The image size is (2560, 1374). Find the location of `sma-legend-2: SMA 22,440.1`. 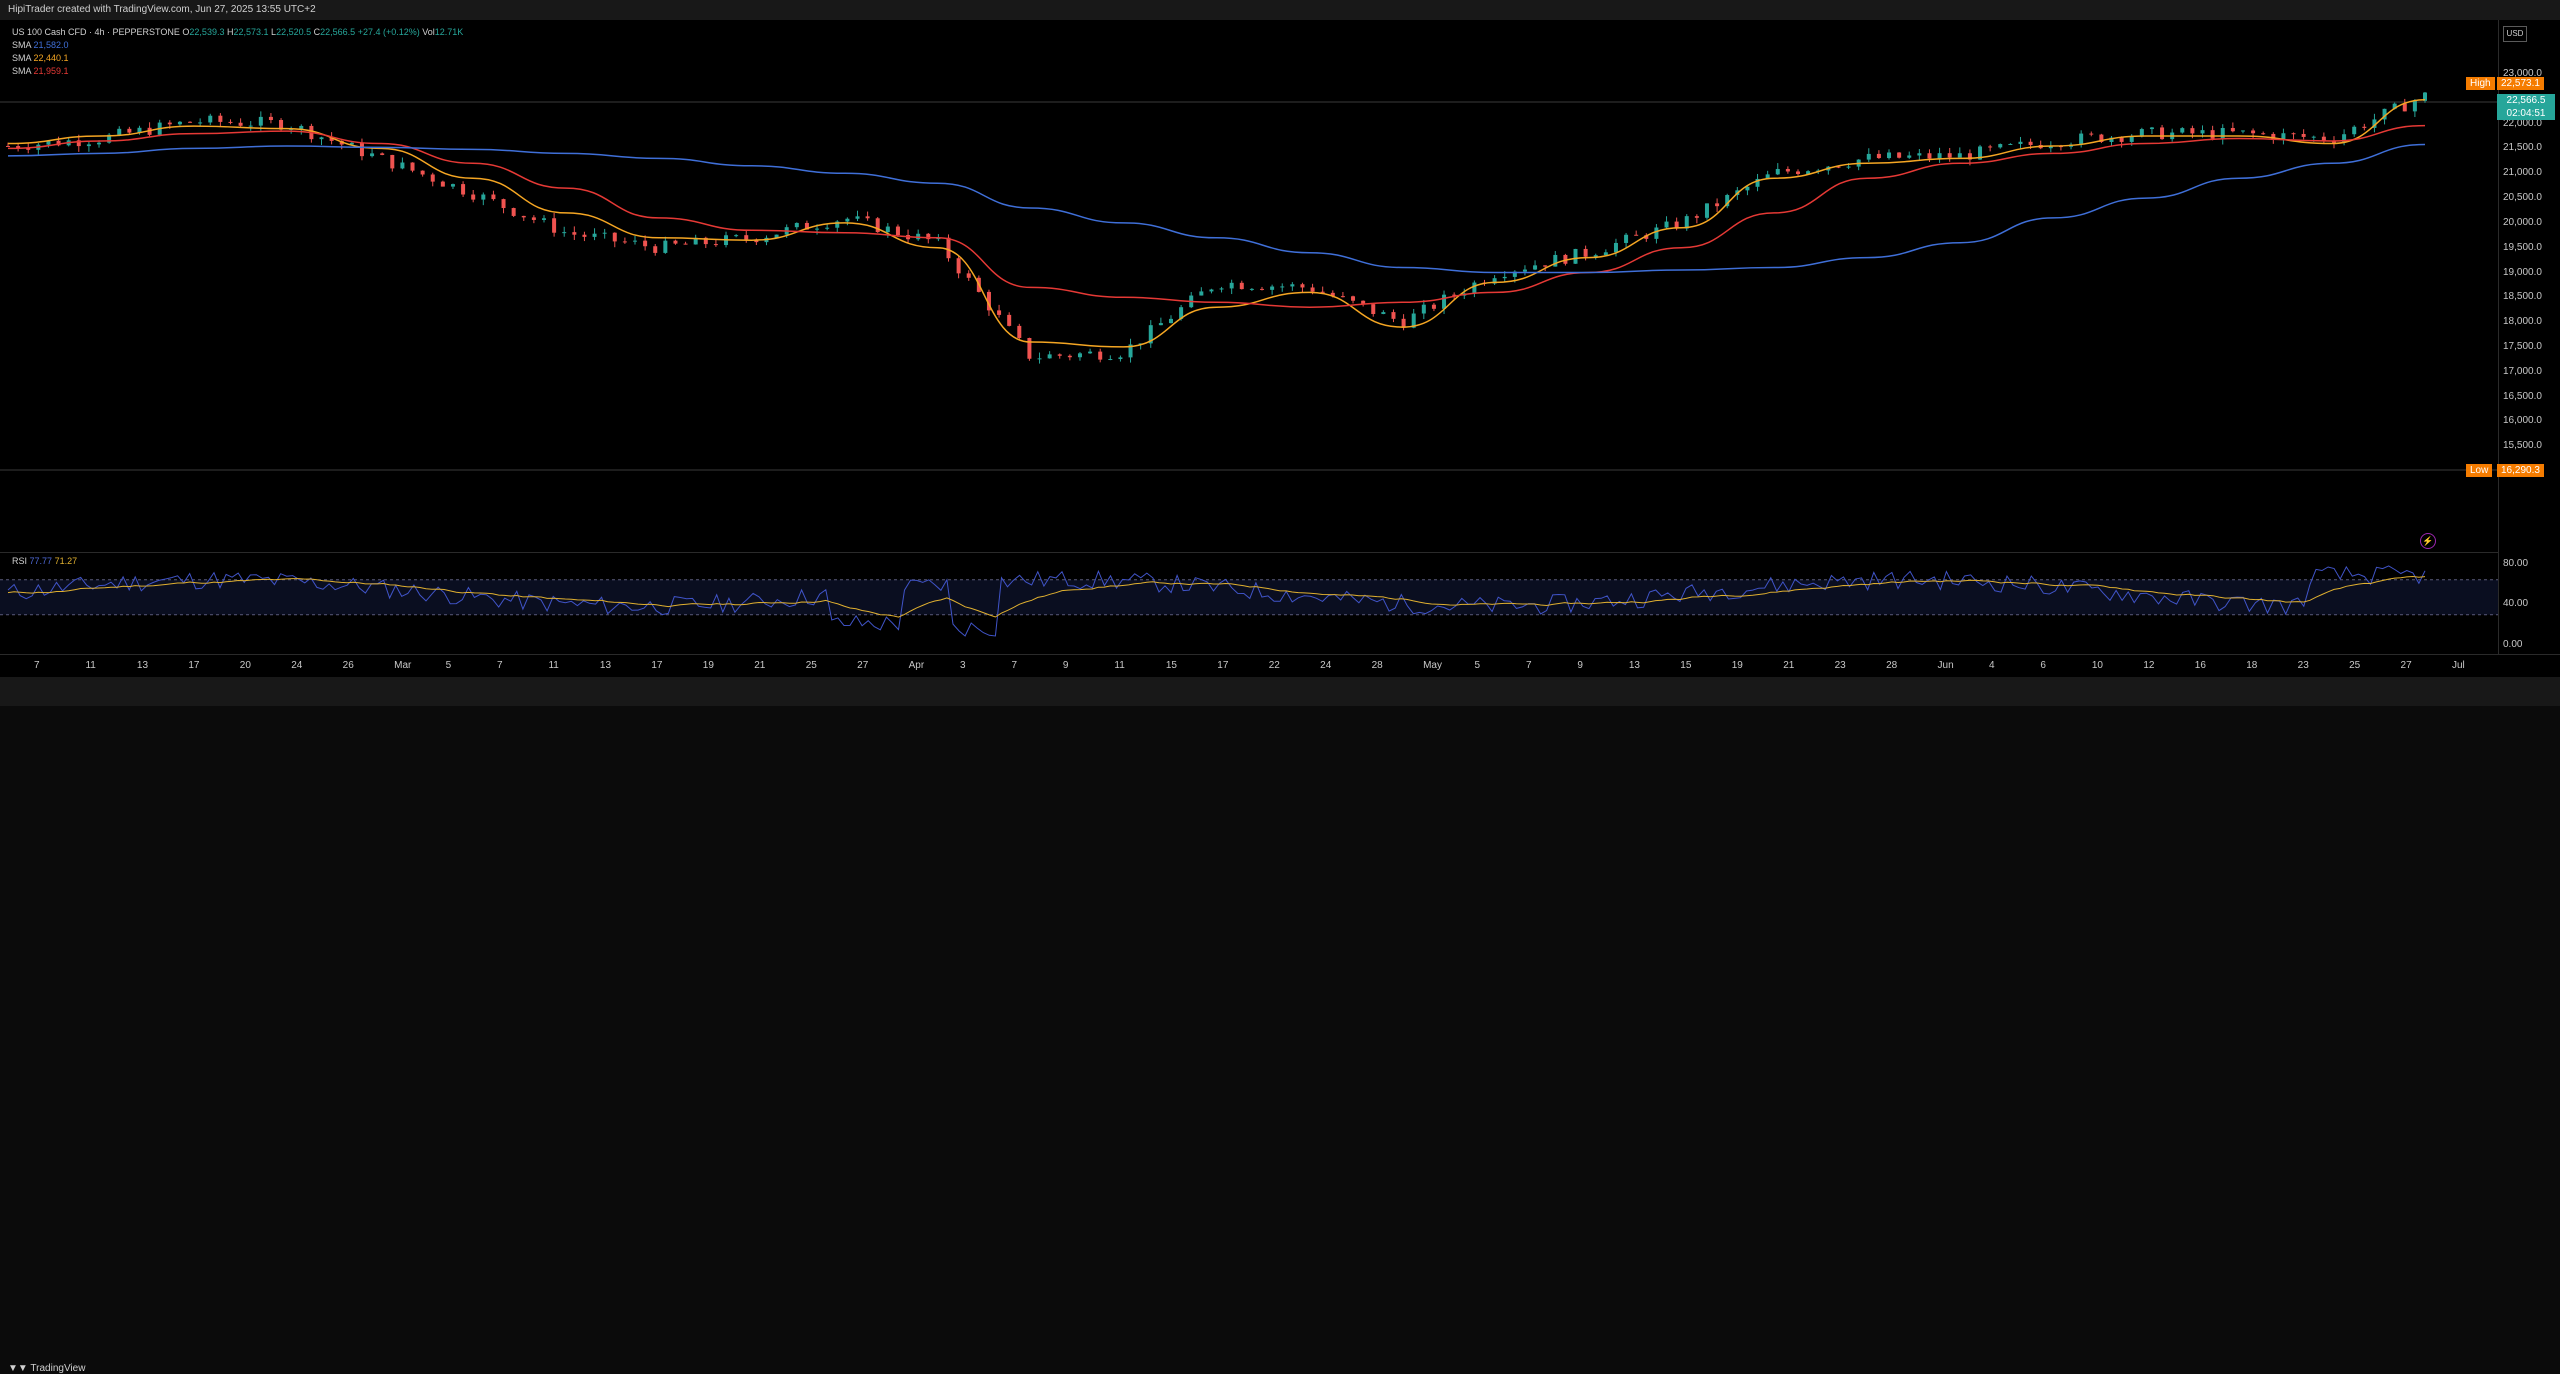

sma-legend-2: SMA 22,440.1 is located at coordinates (237, 58).